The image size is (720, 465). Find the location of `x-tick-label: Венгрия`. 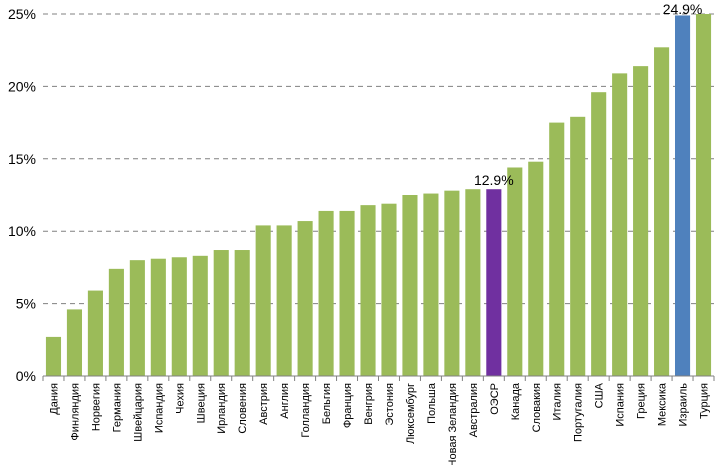

x-tick-label: Венгрия is located at coordinates (369, 404).